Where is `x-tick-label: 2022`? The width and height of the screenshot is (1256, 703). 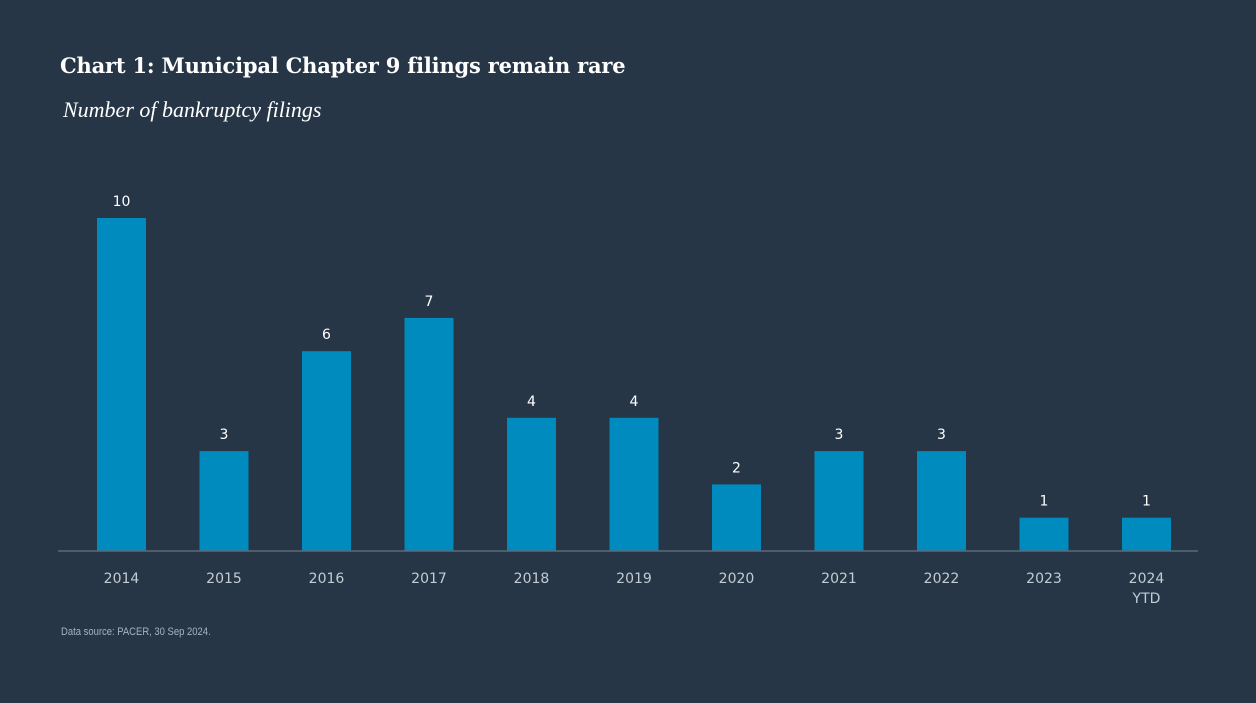
x-tick-label: 2022 is located at coordinates (942, 579).